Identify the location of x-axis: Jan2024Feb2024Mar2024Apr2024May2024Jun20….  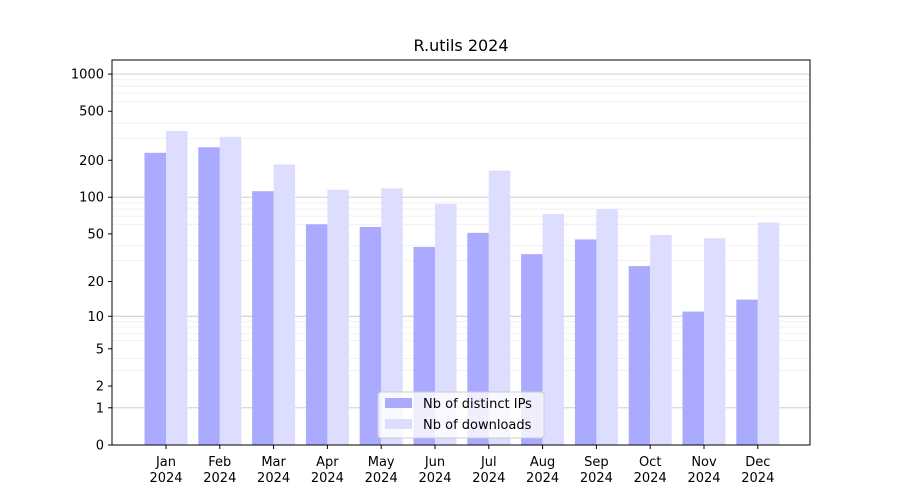
(461, 465).